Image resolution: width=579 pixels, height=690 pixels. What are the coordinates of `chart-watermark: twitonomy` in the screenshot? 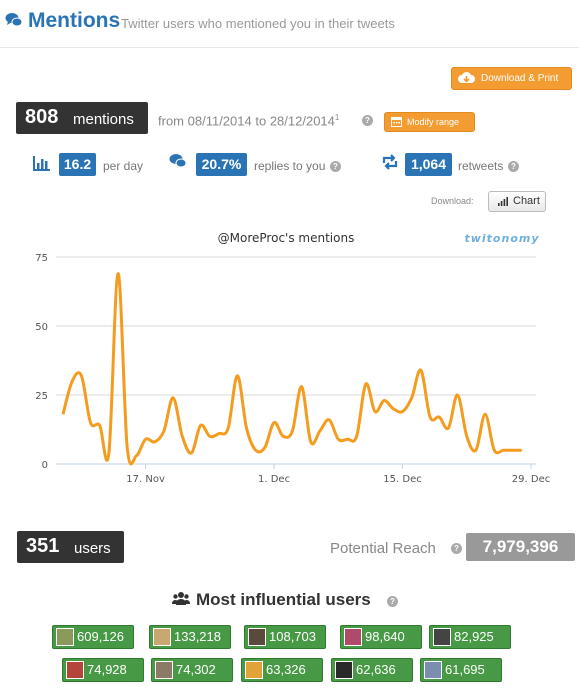 It's located at (501, 238).